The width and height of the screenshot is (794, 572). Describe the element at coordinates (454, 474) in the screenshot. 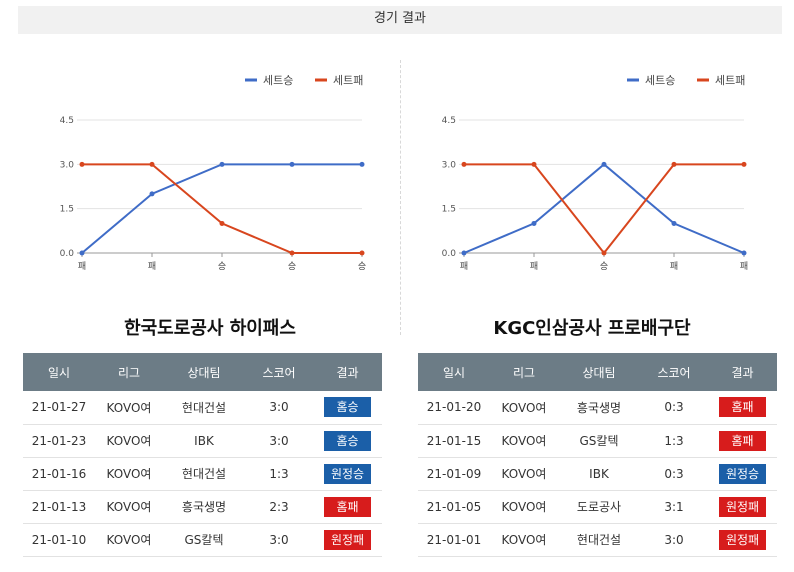

I see `date-cell: 21-01-09` at that location.